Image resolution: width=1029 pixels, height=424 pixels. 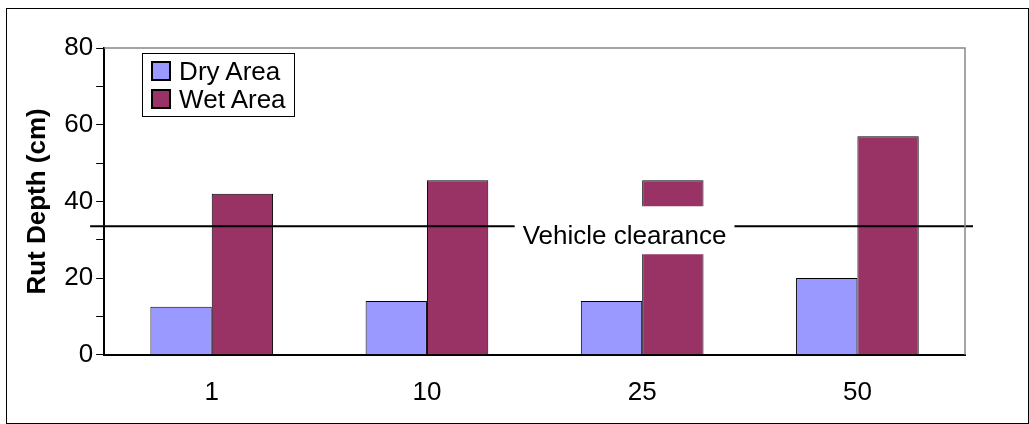 I want to click on x-tick-label: 1, so click(x=211, y=390).